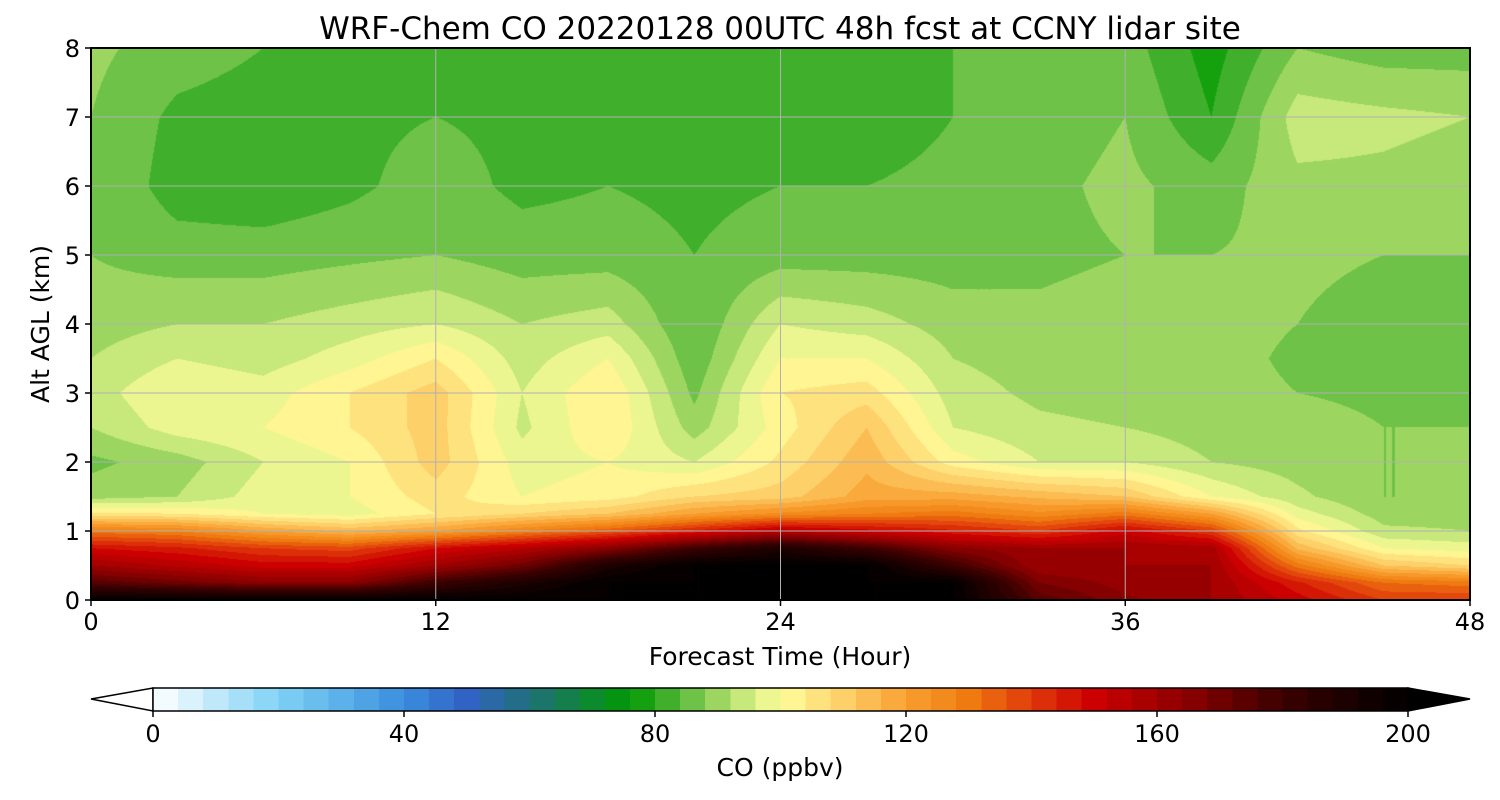  Describe the element at coordinates (906, 734) in the screenshot. I see `colorbar-tick-label: 120` at that location.